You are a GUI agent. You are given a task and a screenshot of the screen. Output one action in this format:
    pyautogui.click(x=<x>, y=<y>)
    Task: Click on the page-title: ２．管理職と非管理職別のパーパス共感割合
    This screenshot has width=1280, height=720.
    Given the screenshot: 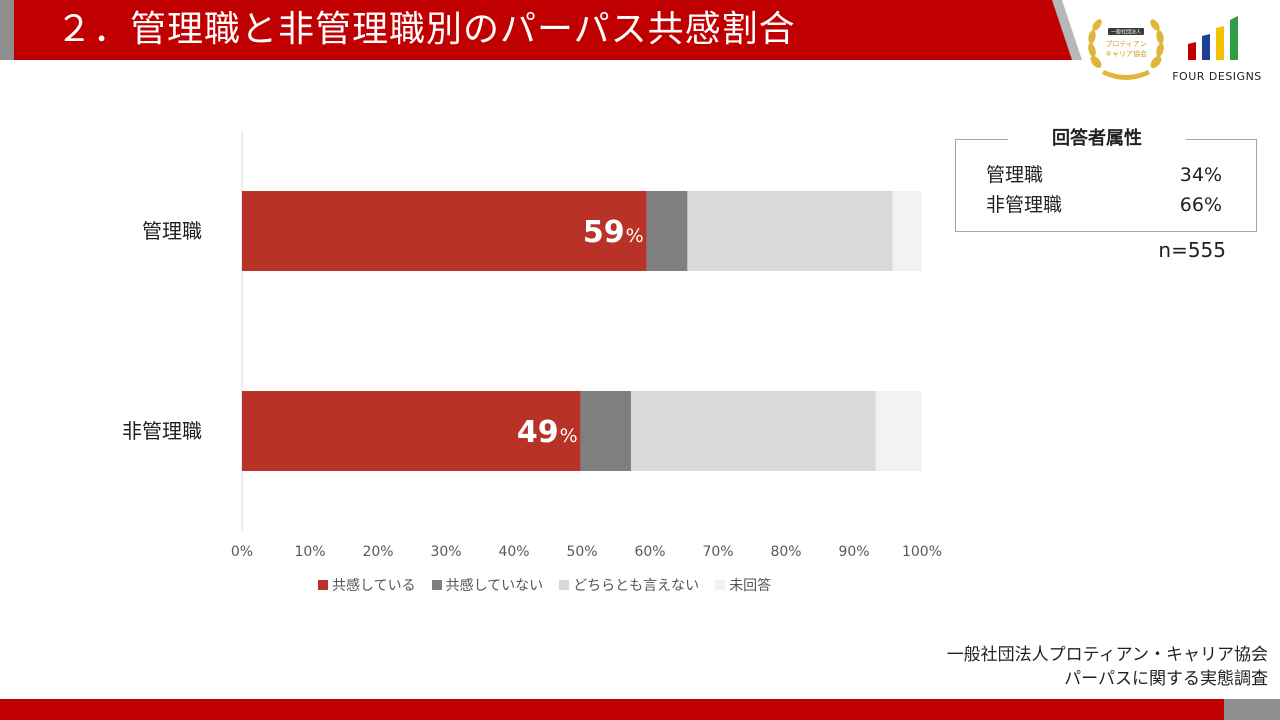 What is the action you would take?
    pyautogui.click(x=426, y=29)
    